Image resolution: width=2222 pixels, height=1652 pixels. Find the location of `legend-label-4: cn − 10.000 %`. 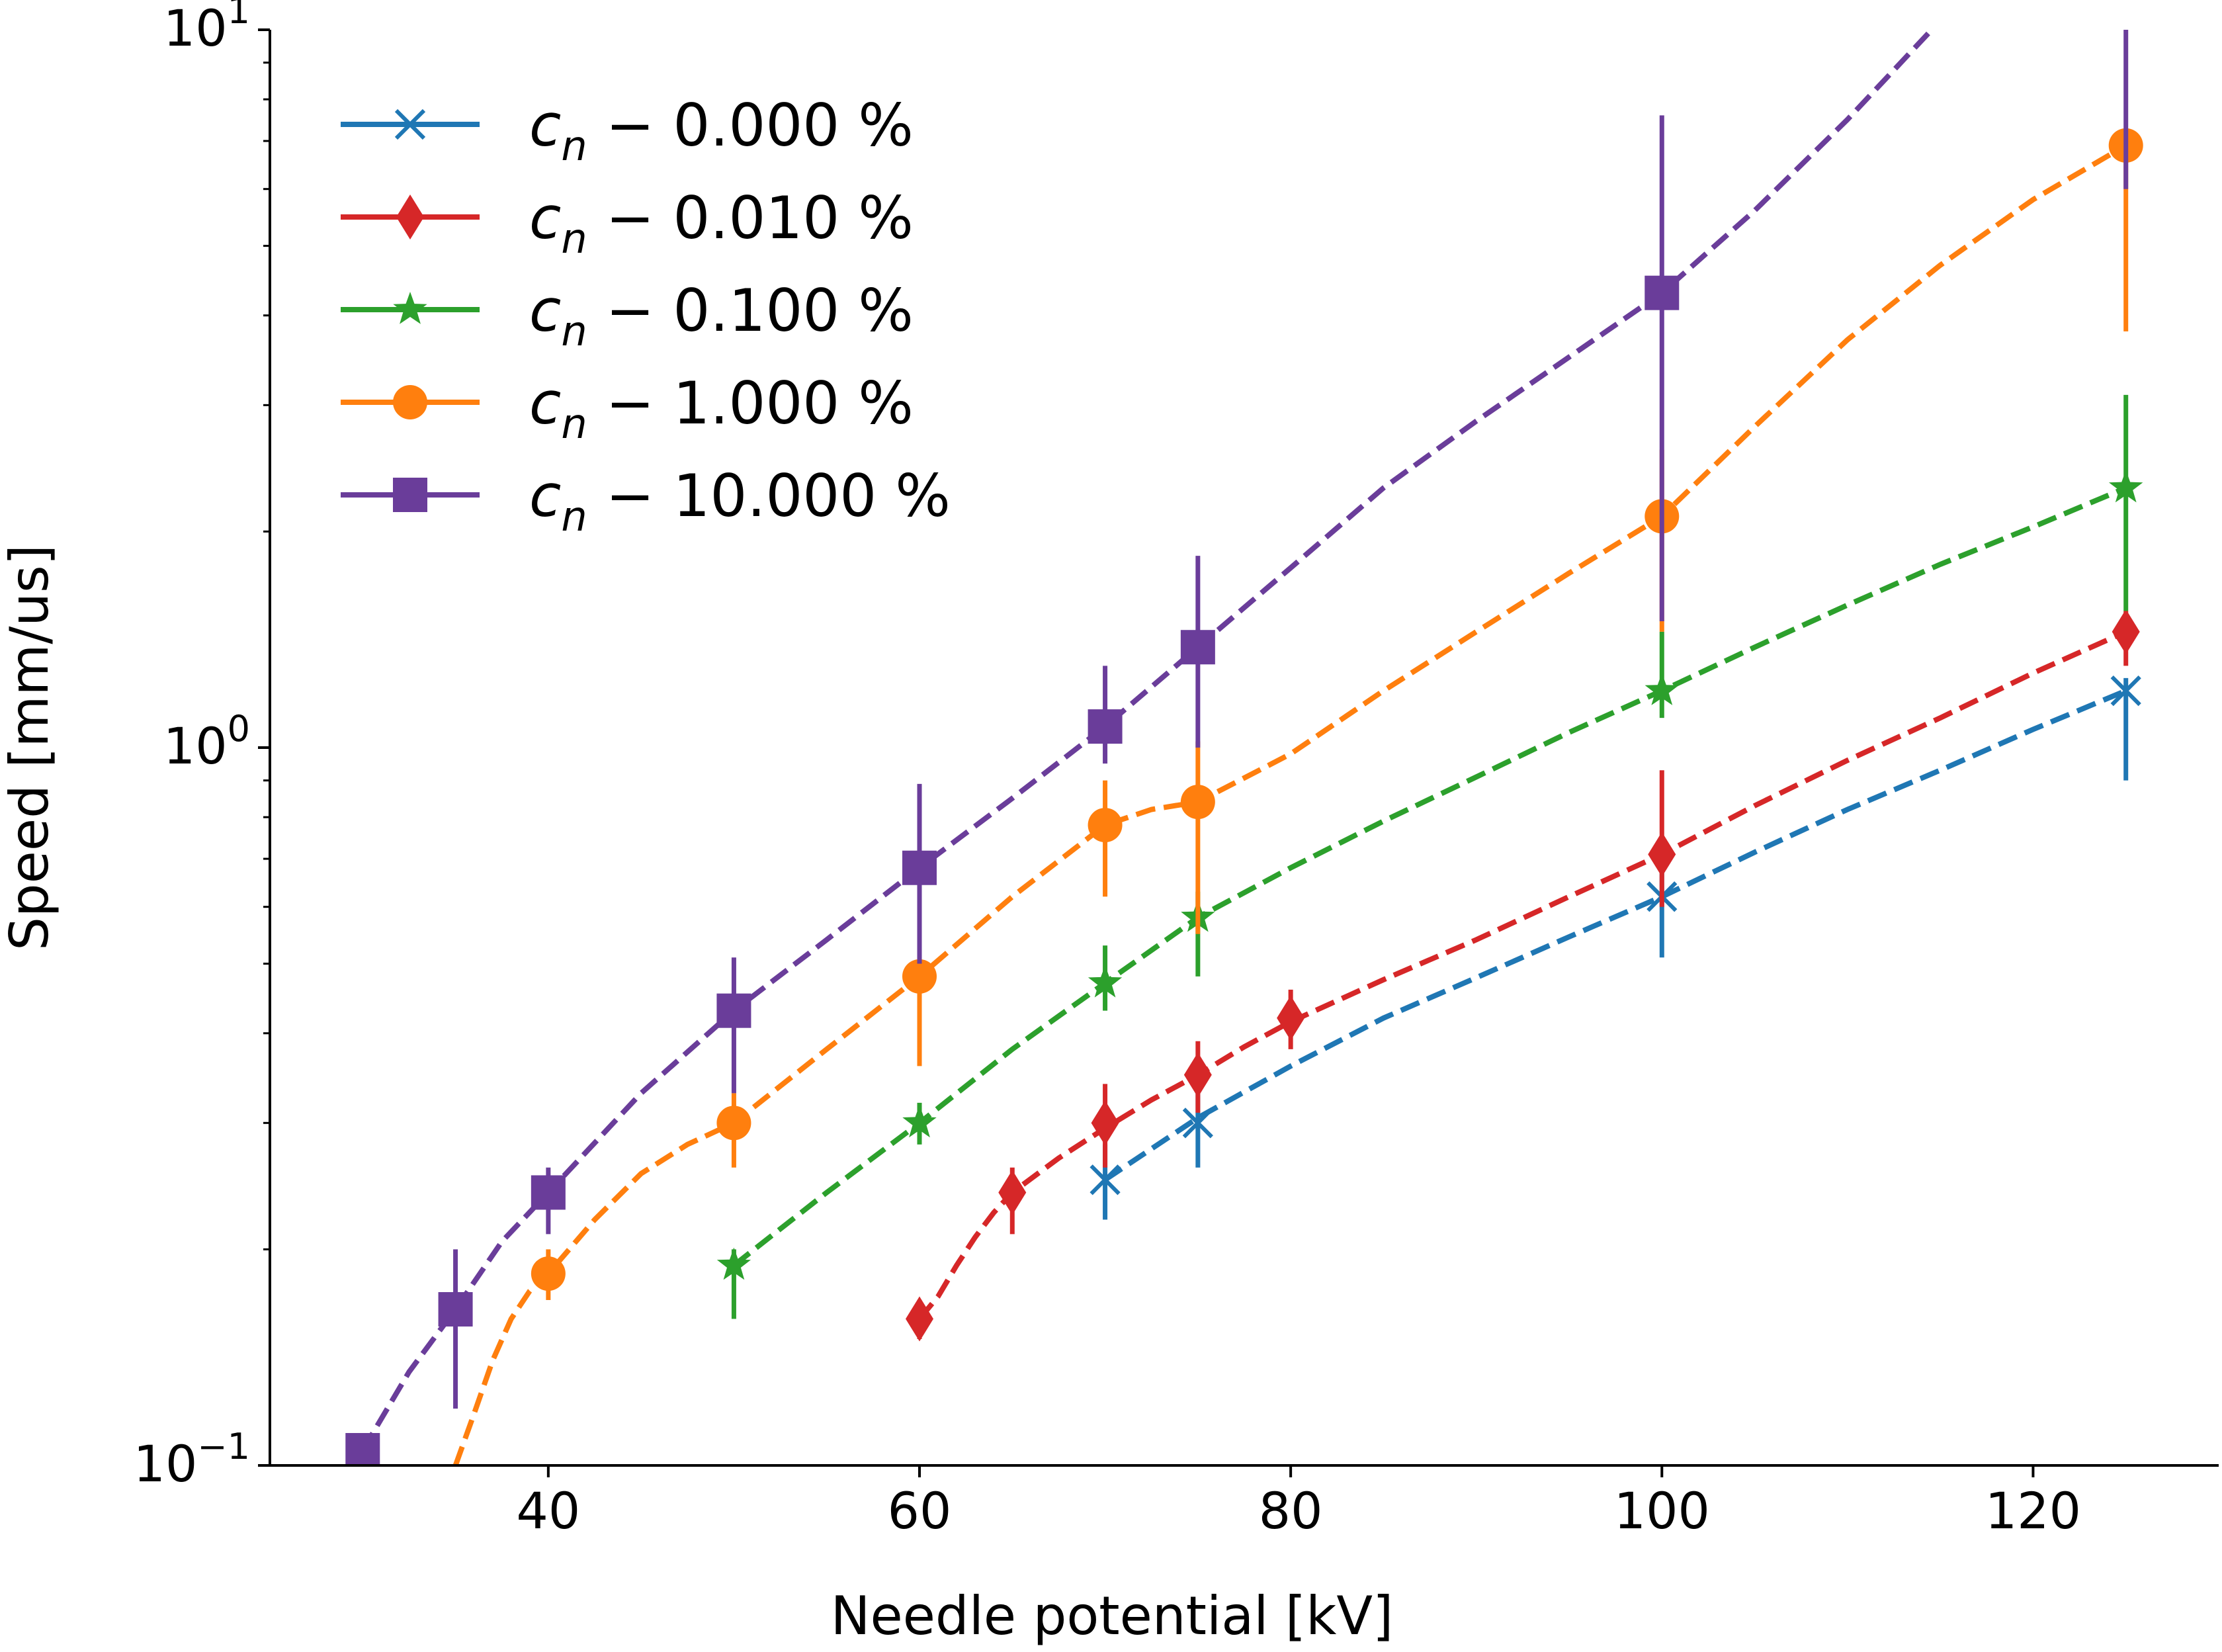

legend-label-4: cn − 10.000 % is located at coordinates (740, 502).